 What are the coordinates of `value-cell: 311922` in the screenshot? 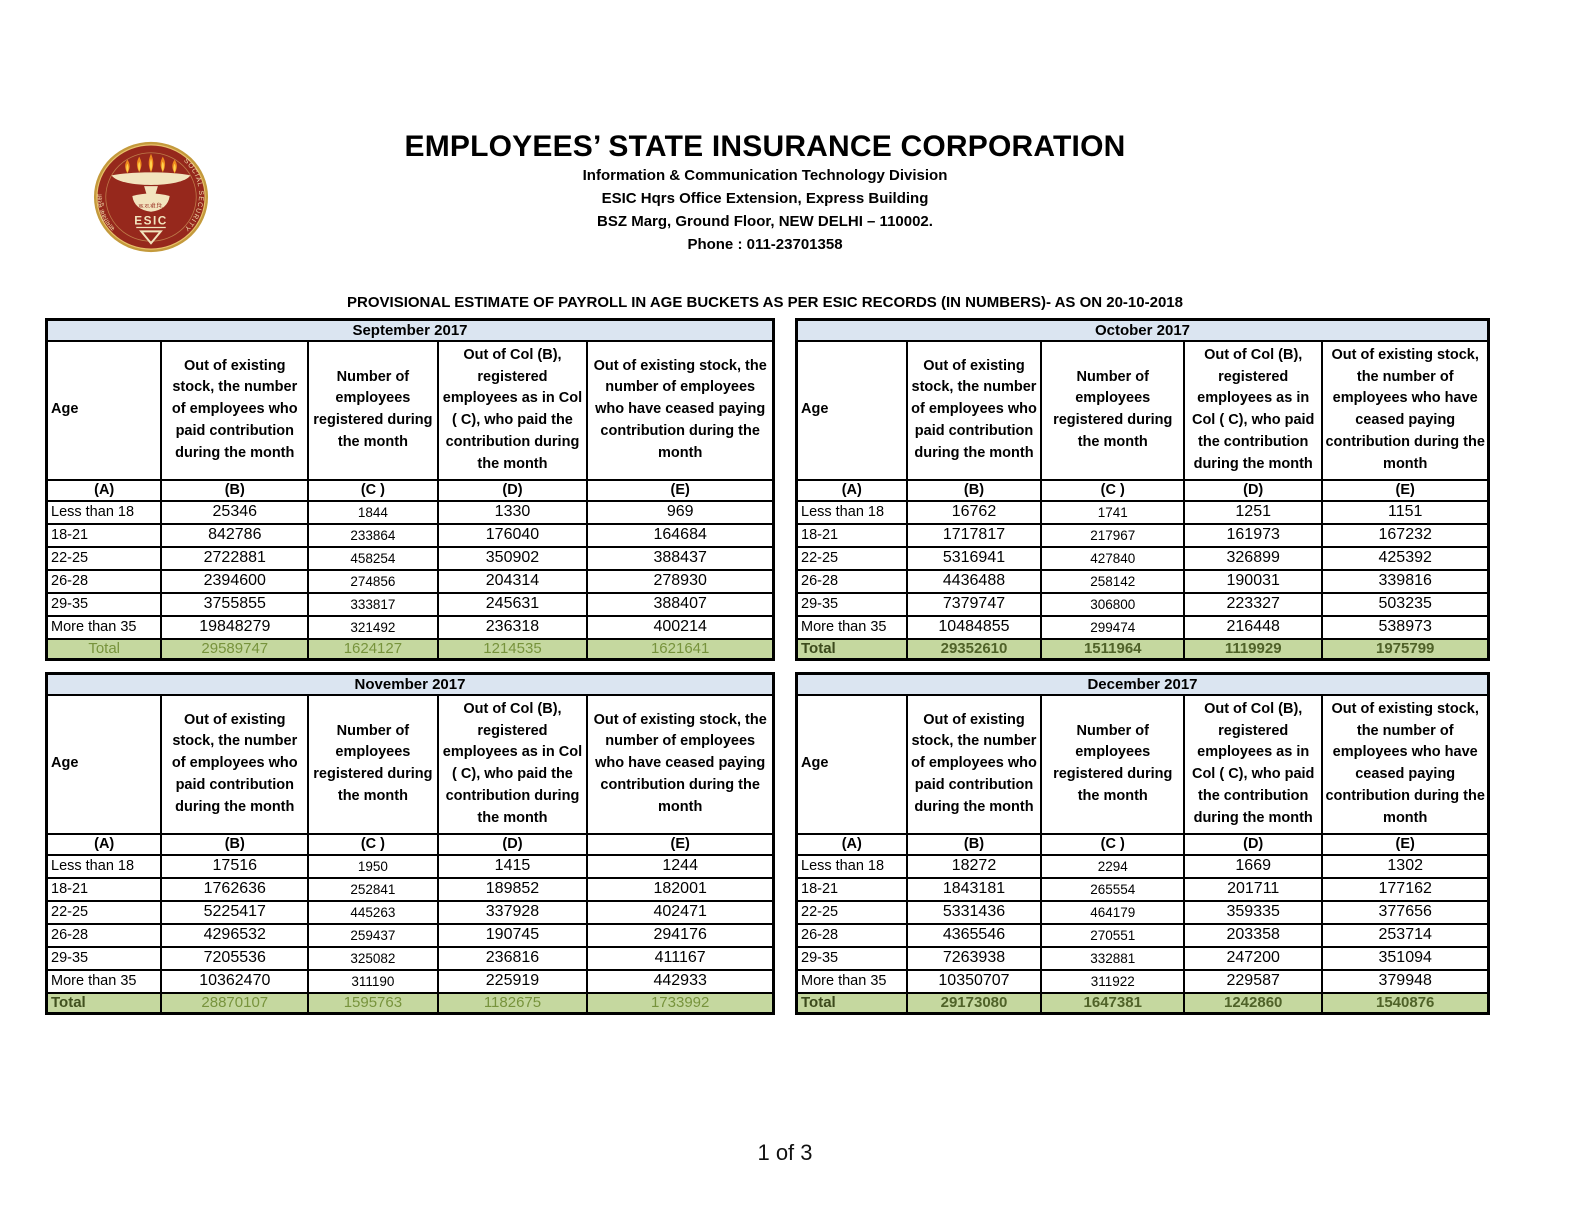 It's located at (1112, 981).